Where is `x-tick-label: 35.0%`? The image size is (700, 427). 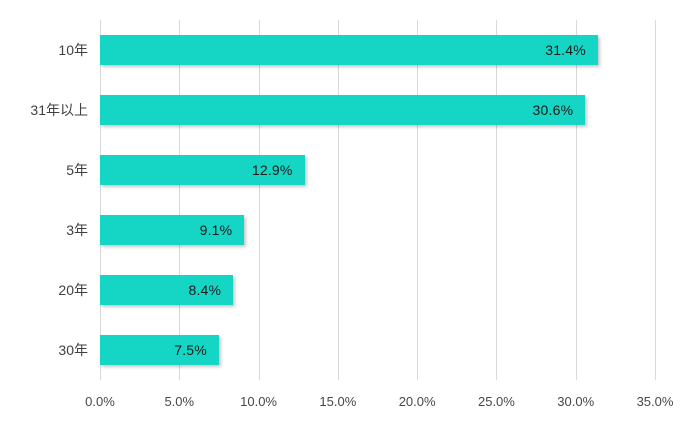
x-tick-label: 35.0% is located at coordinates (655, 401).